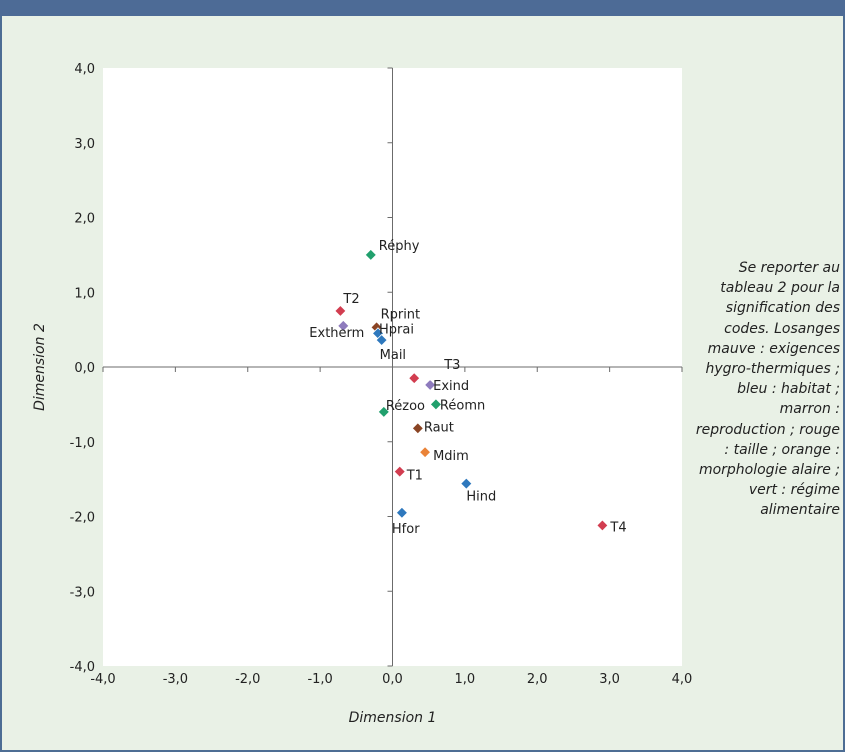 This screenshot has height=752, width=845. I want to click on x-tick-label: -3,0, so click(175, 679).